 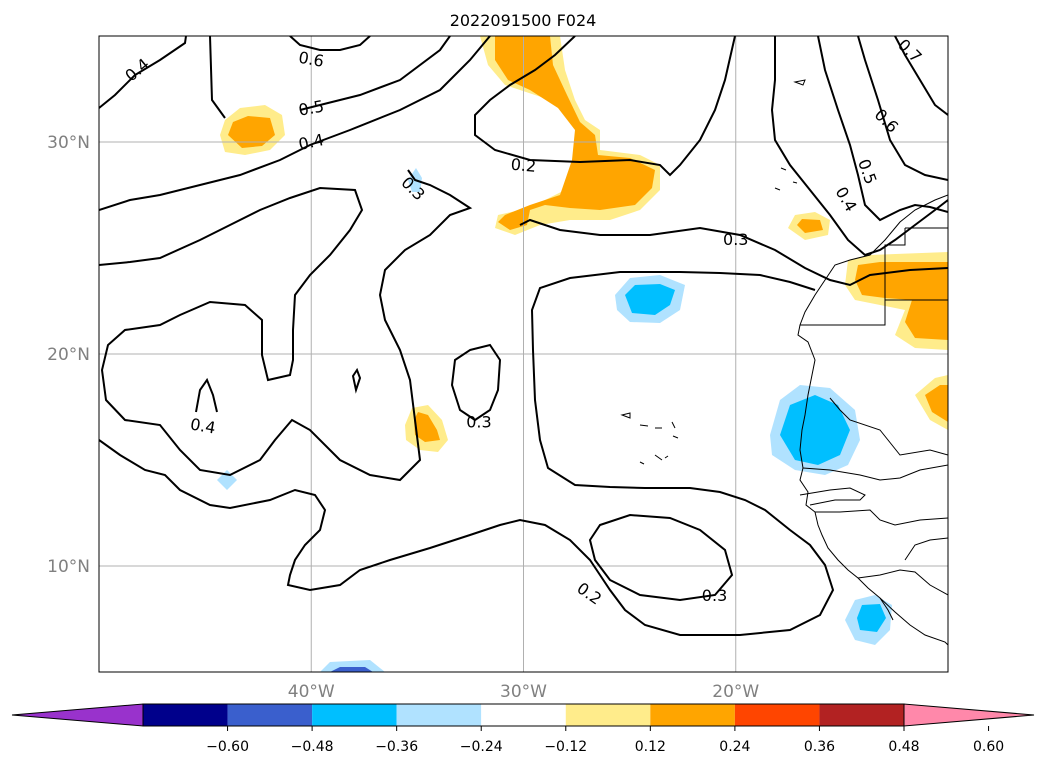 What do you see at coordinates (903, 747) in the screenshot?
I see `colorbar-tick-label: 0.48` at bounding box center [903, 747].